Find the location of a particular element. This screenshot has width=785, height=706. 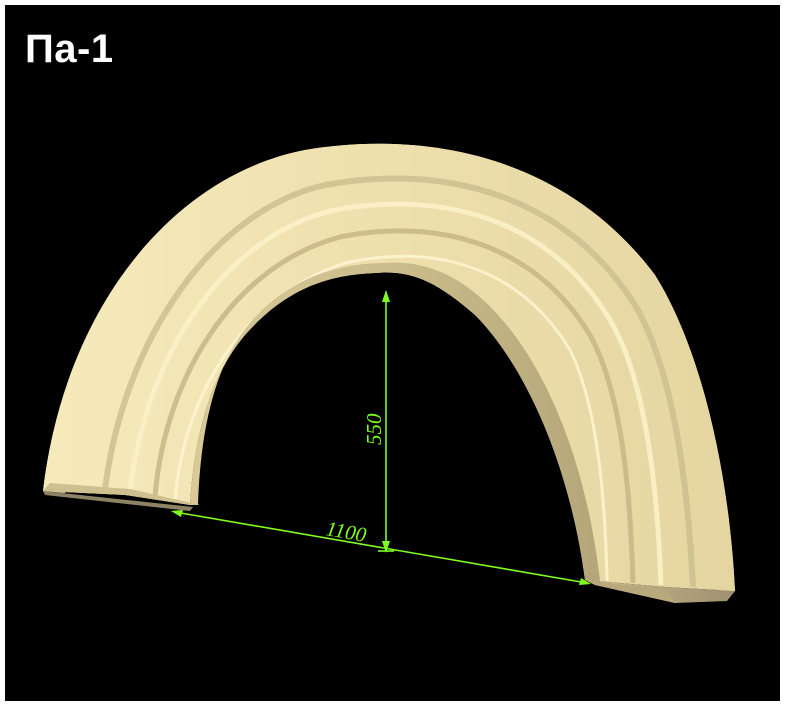

dimension-height is located at coordinates (386, 421).